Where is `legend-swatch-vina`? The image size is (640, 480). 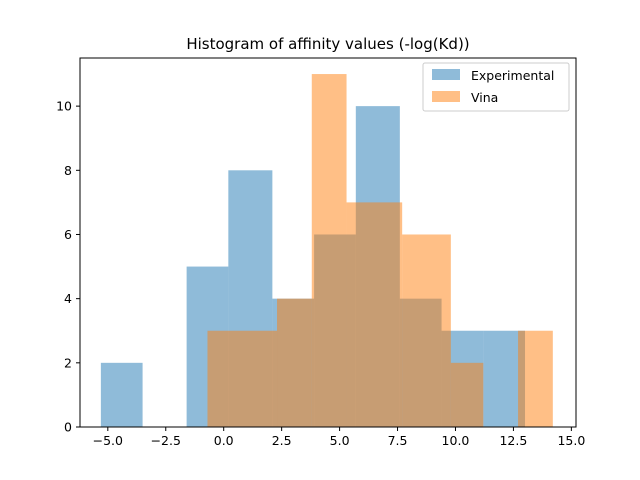
legend-swatch-vina is located at coordinates (446, 96).